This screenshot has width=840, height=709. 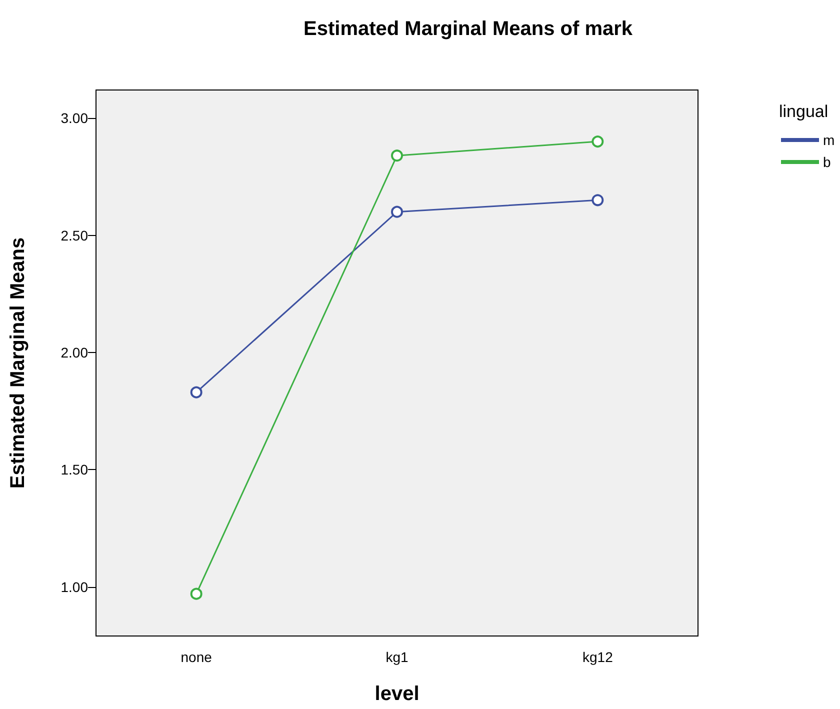 What do you see at coordinates (829, 140) in the screenshot?
I see `legend-label: m` at bounding box center [829, 140].